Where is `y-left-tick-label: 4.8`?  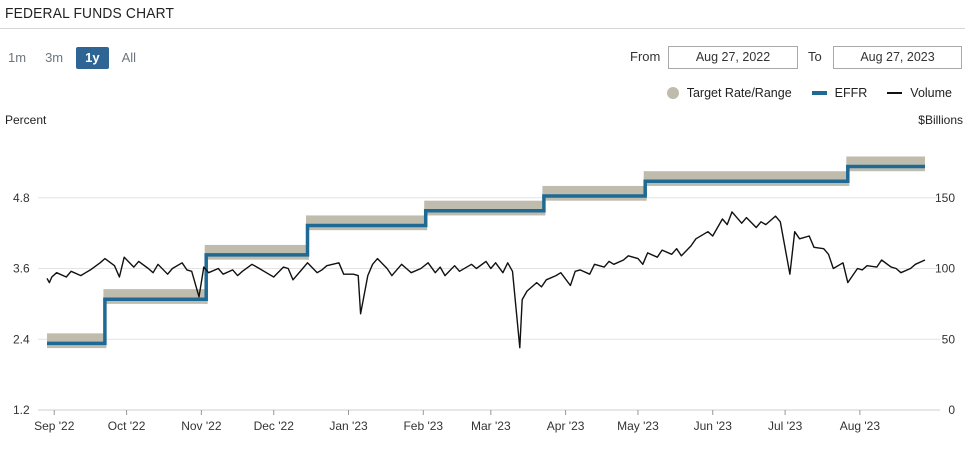
y-left-tick-label: 4.8 is located at coordinates (21, 198).